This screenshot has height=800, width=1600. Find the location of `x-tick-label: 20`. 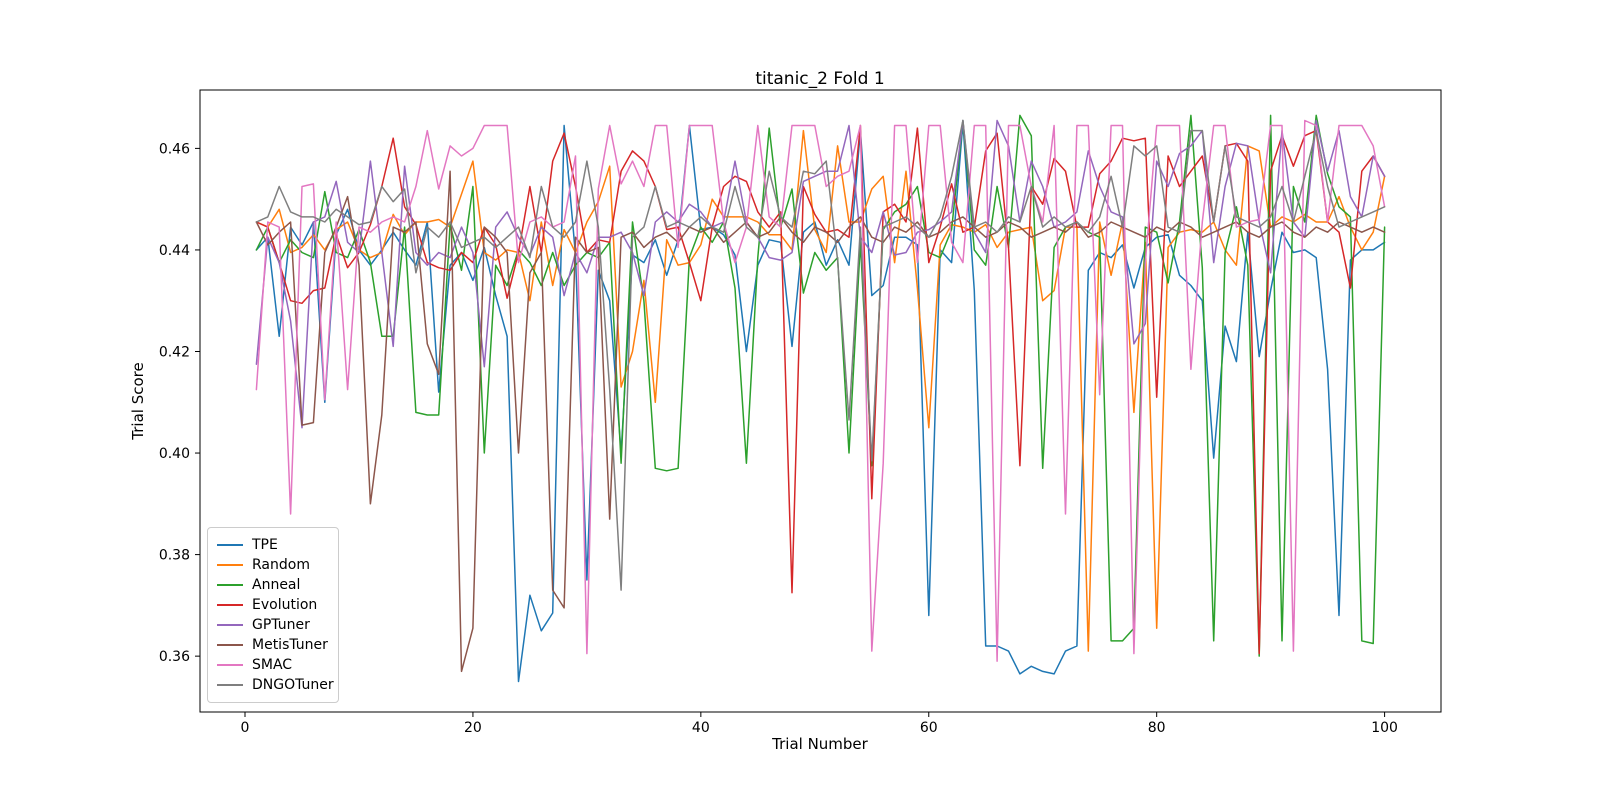

x-tick-label: 20 is located at coordinates (473, 728).